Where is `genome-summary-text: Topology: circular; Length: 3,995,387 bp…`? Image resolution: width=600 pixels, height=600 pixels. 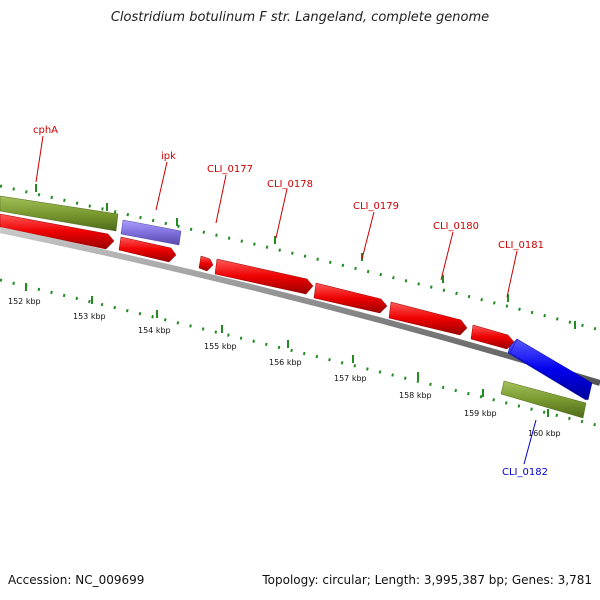 genome-summary-text: Topology: circular; Length: 3,995,387 bp… is located at coordinates (427, 580).